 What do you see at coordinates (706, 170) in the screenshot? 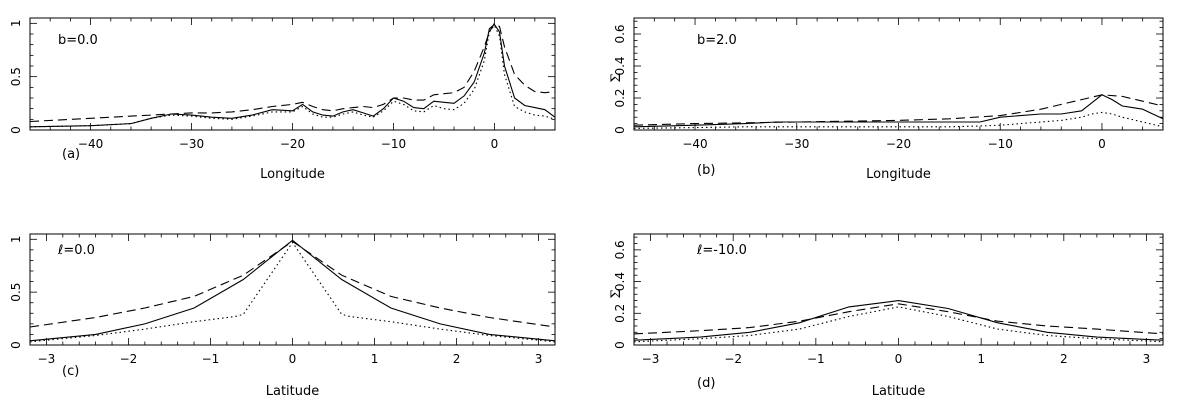
I see `panel-tag: (b)` at bounding box center [706, 170].